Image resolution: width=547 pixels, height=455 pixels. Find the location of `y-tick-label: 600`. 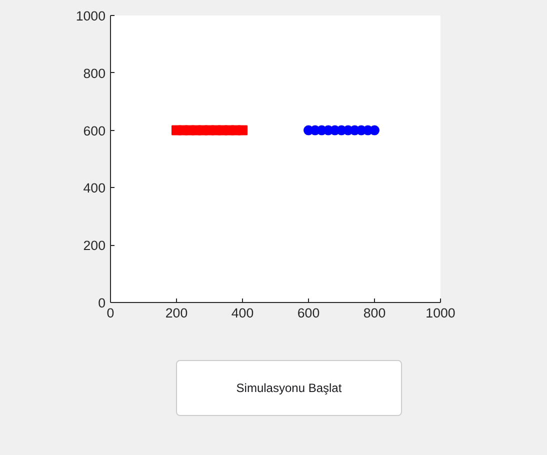

y-tick-label: 600 is located at coordinates (94, 130).